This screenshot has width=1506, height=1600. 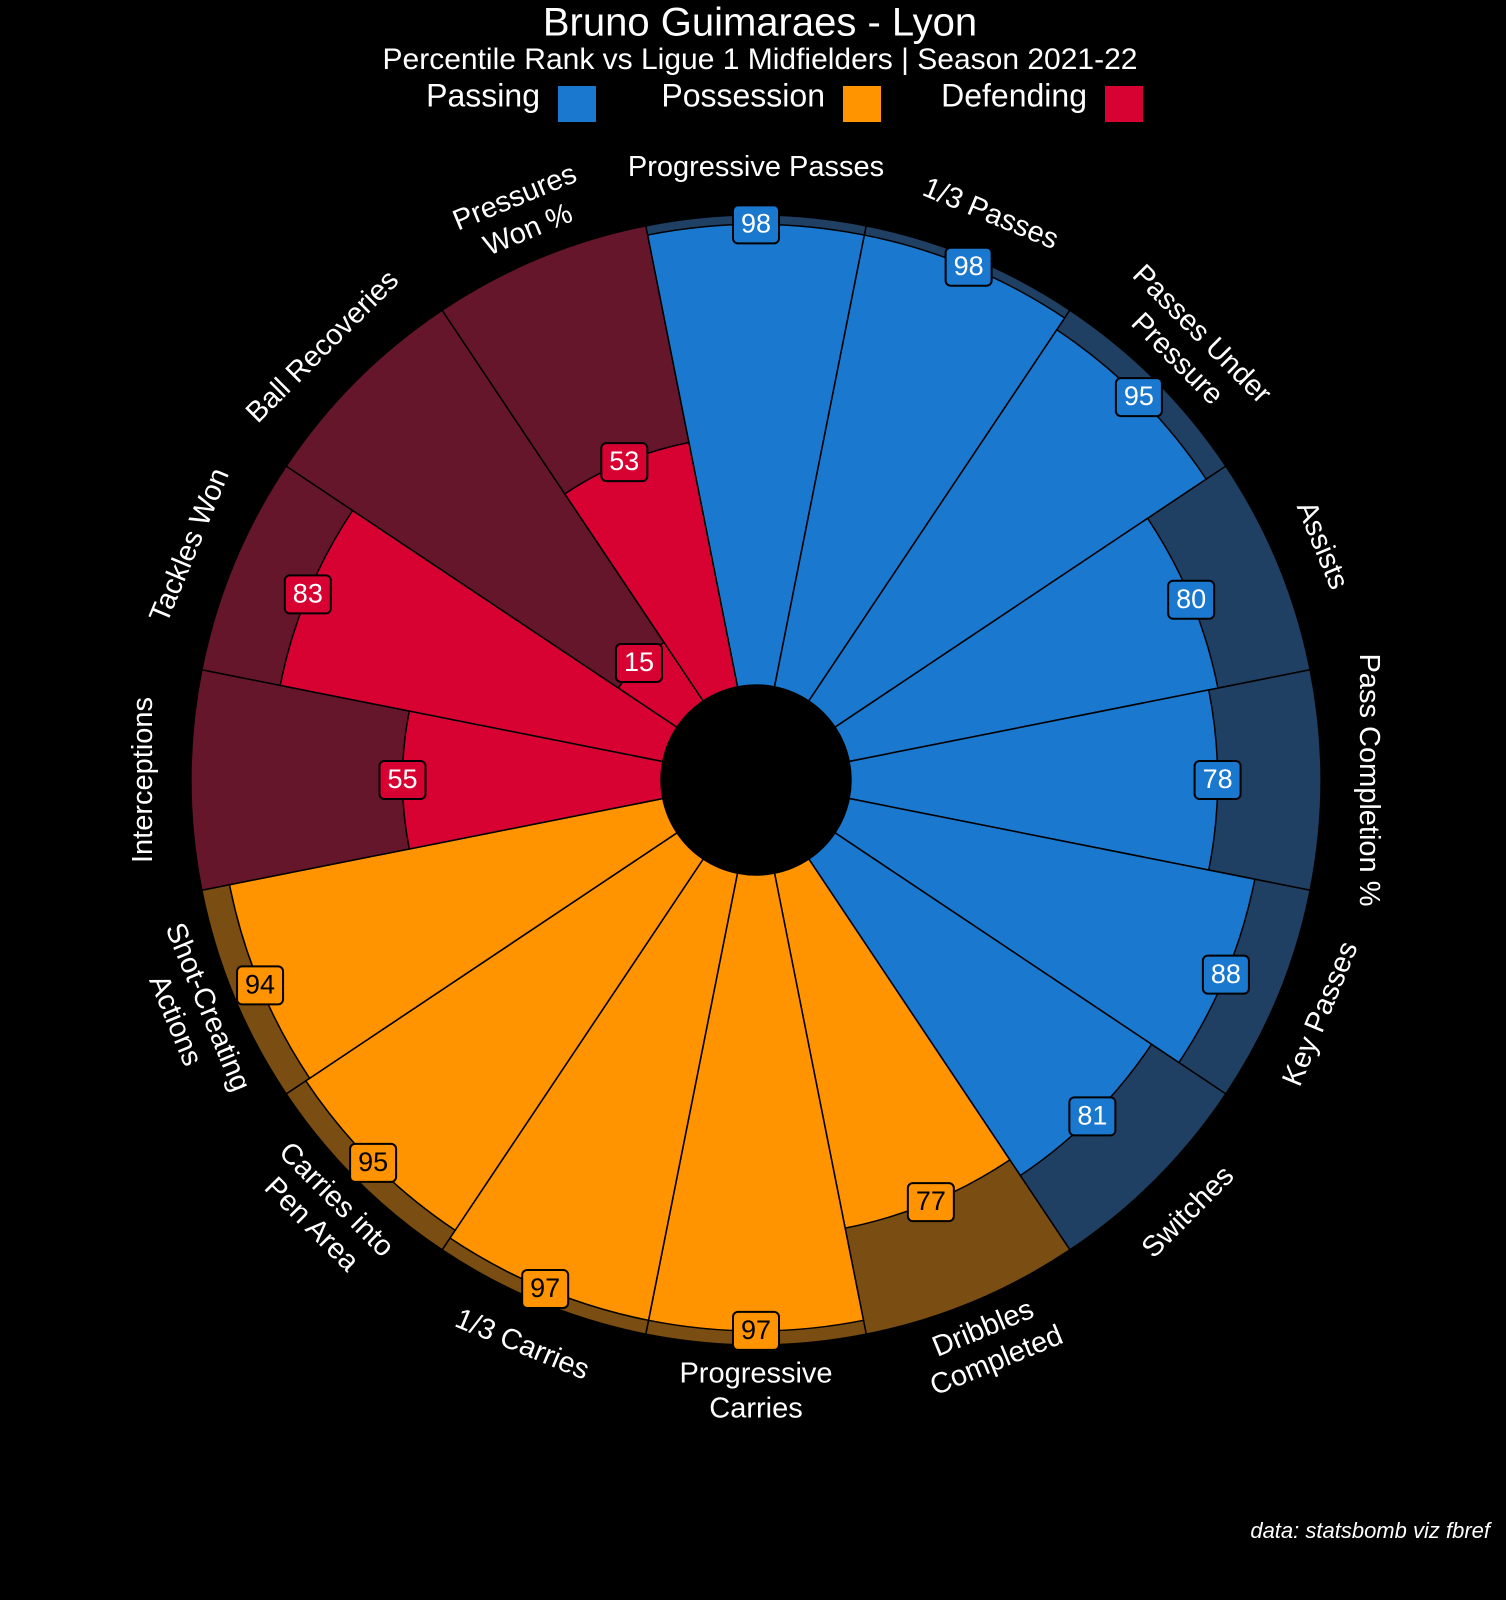 I want to click on value-label: 83, so click(x=308, y=593).